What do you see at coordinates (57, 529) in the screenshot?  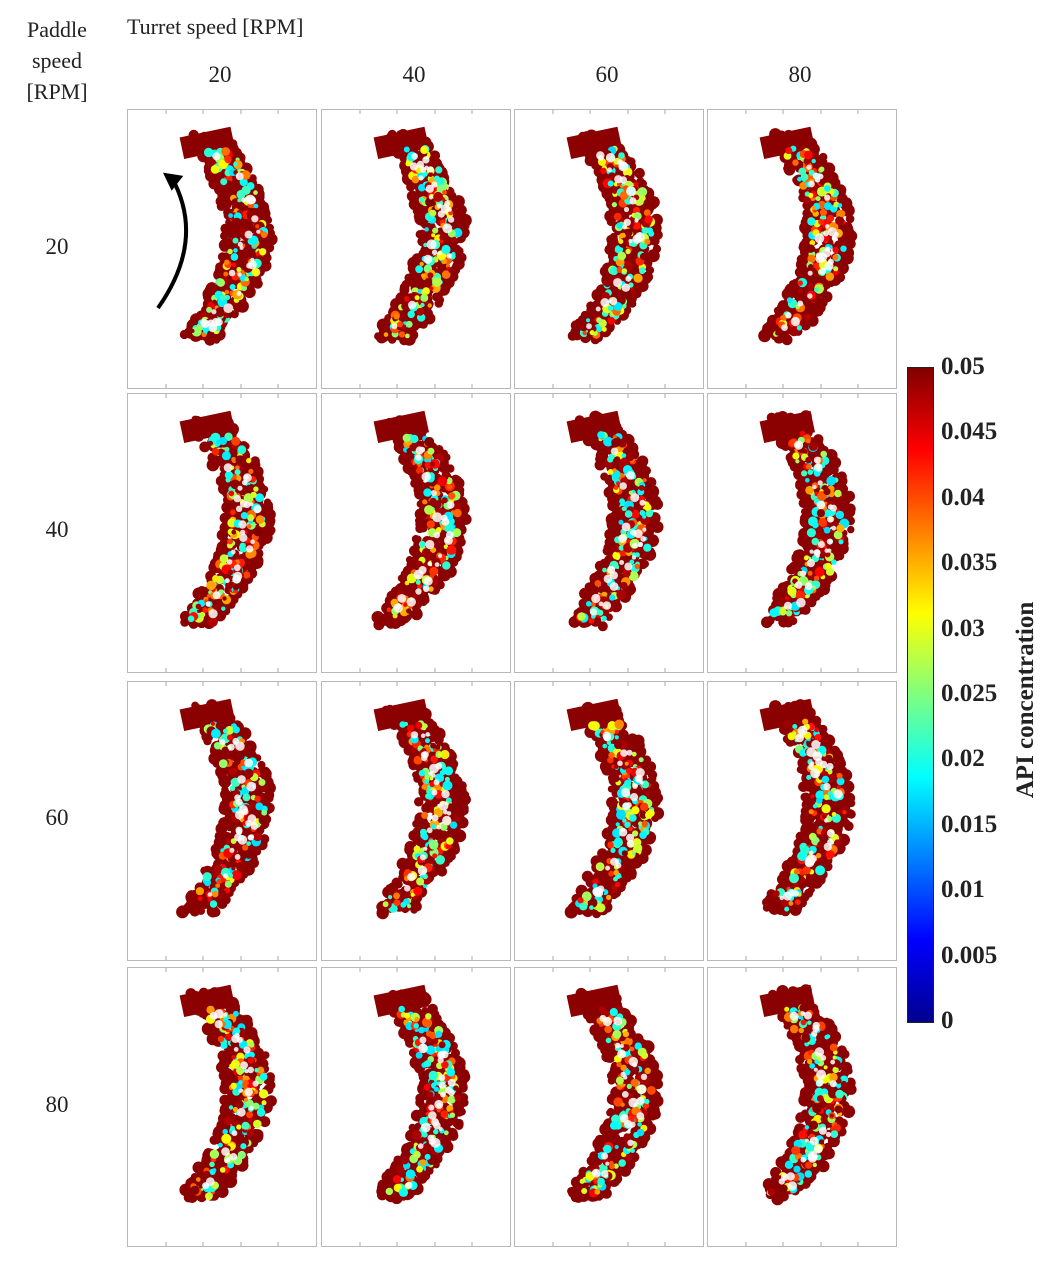 I see `row-label-40: 40` at bounding box center [57, 529].